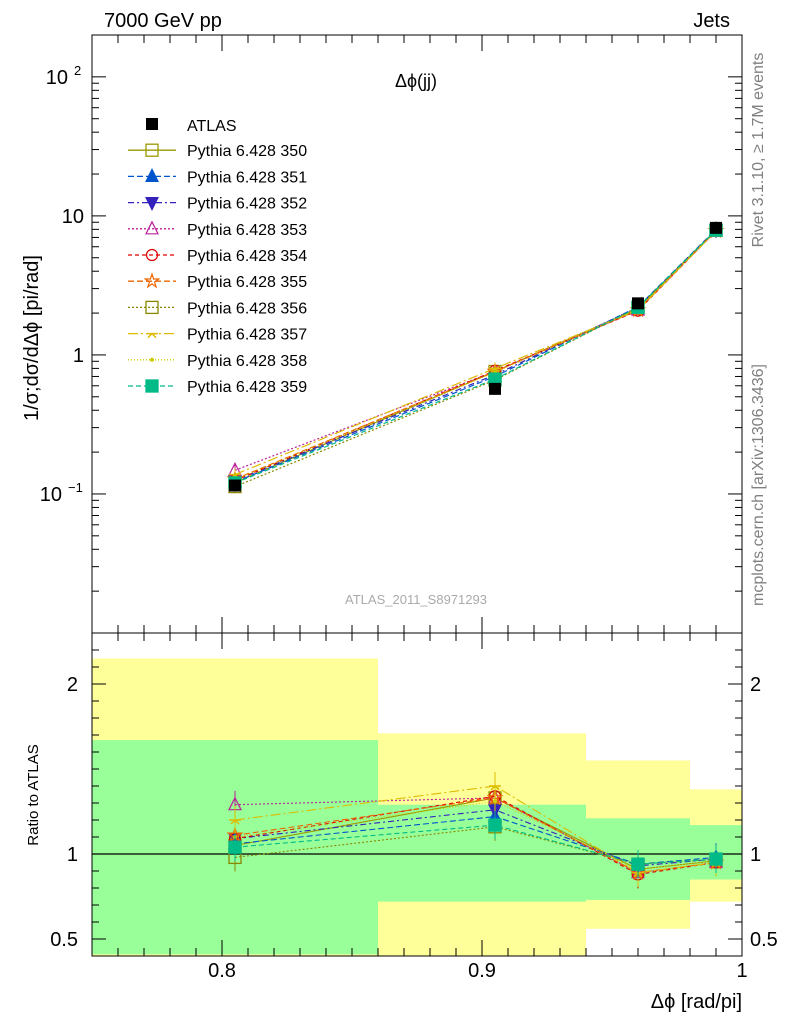  I want to click on ratio-xtick-label: 0.9, so click(482, 971).